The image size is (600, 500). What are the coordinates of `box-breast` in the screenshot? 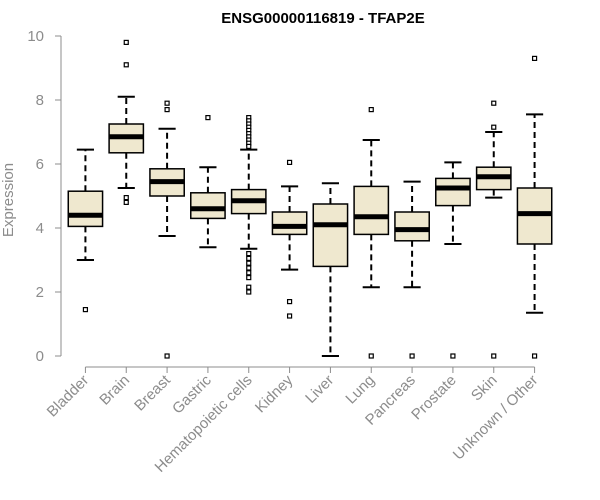 It's located at (167, 229).